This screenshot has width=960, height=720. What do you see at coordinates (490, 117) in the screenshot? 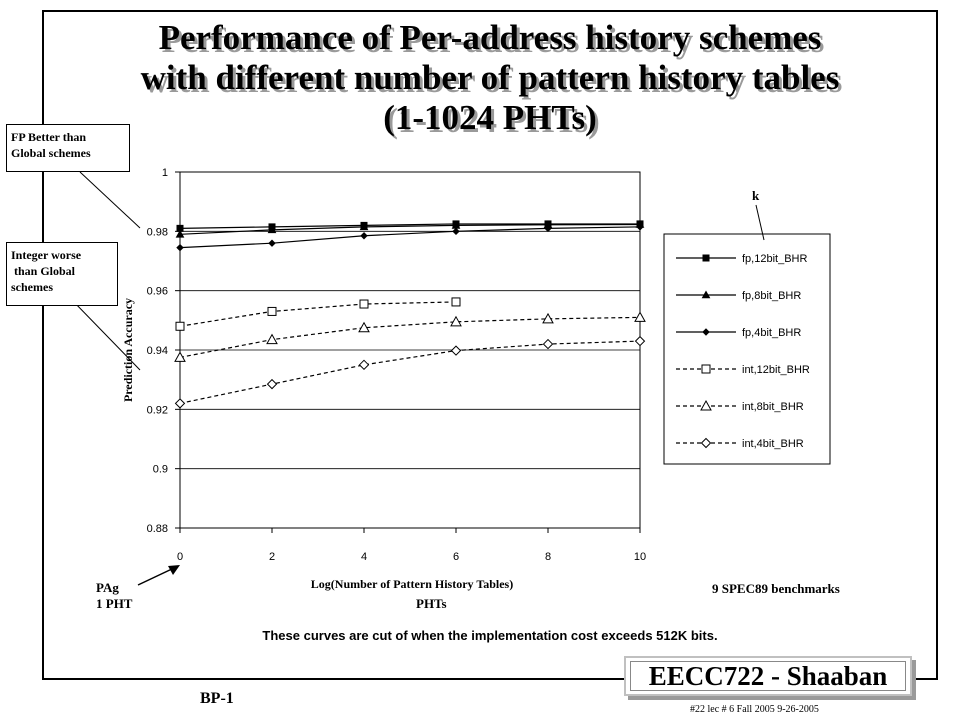
I see `title-line-3: (1-1024 PHTs)` at bounding box center [490, 117].